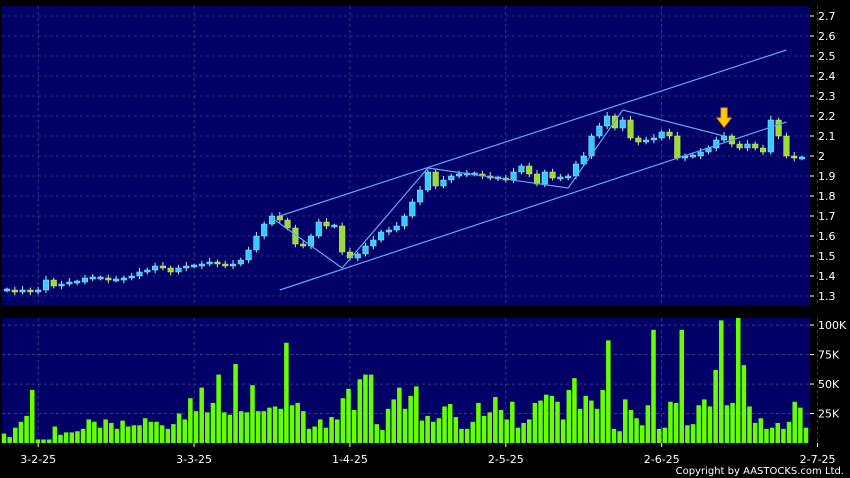  I want to click on price-tick-label: 2.3, so click(827, 96).